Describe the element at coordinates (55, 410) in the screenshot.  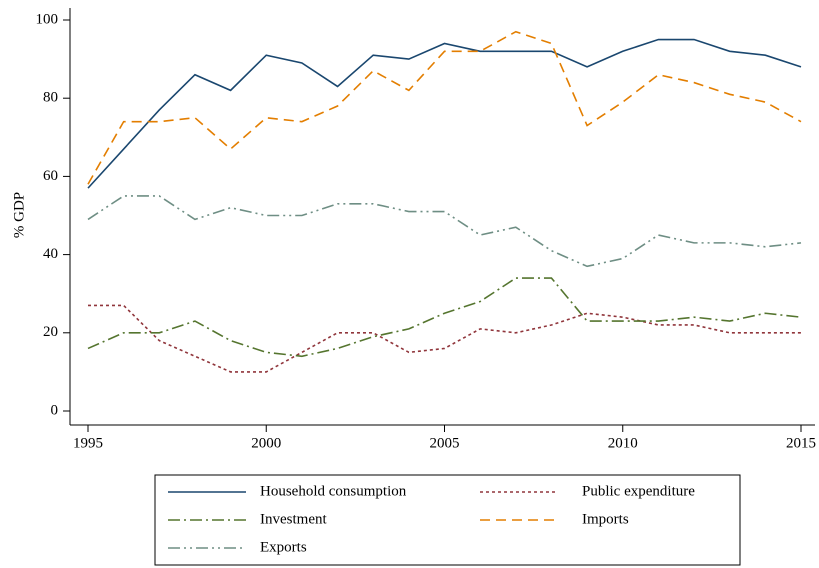
I see `y-tick-label: 0` at that location.